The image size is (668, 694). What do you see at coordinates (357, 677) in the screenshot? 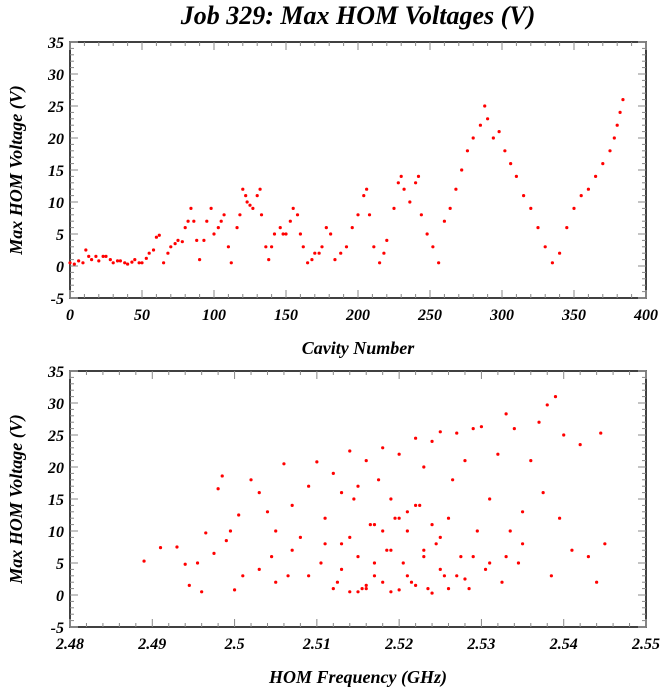
I see `x-axis-label: HOM Frequency (GHz)` at bounding box center [357, 677].